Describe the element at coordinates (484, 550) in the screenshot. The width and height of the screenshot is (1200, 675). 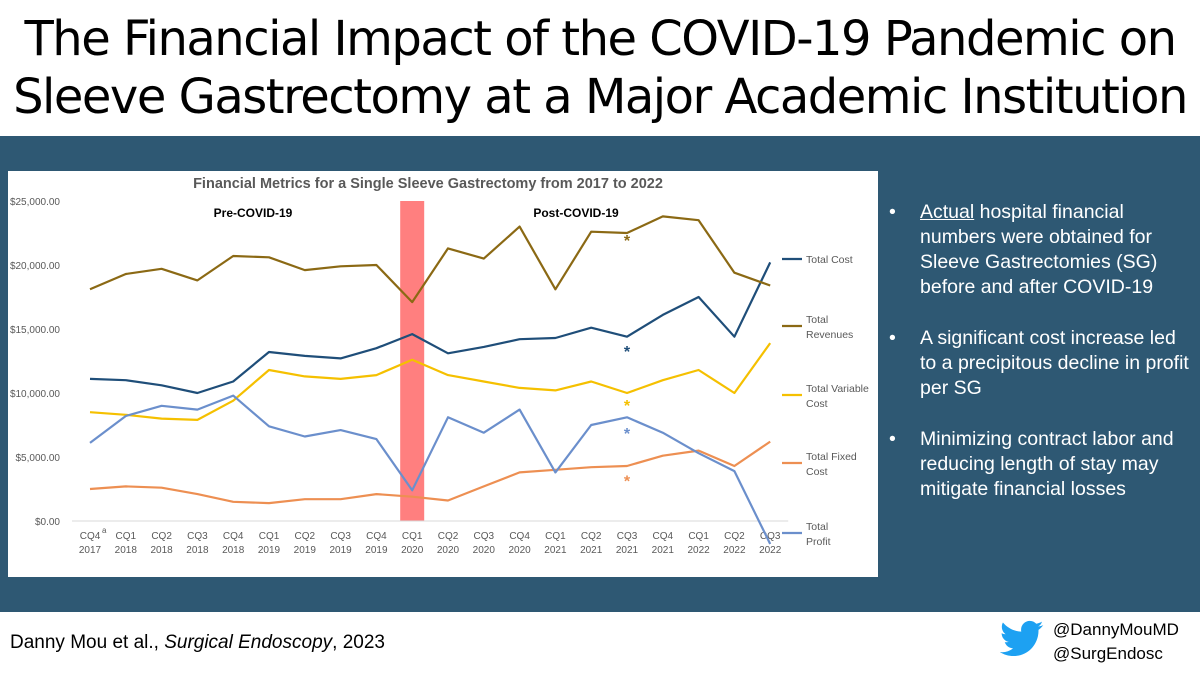
I see `x-tick-year-11: 2020` at that location.